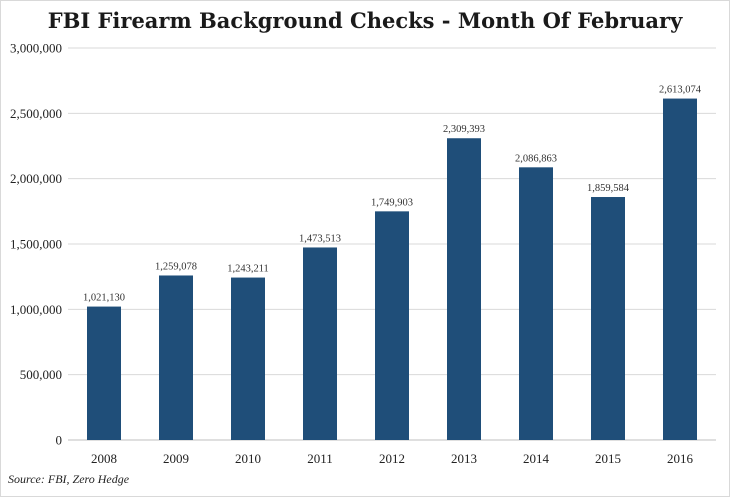 This screenshot has height=497, width=730. I want to click on bar-2008, so click(104, 373).